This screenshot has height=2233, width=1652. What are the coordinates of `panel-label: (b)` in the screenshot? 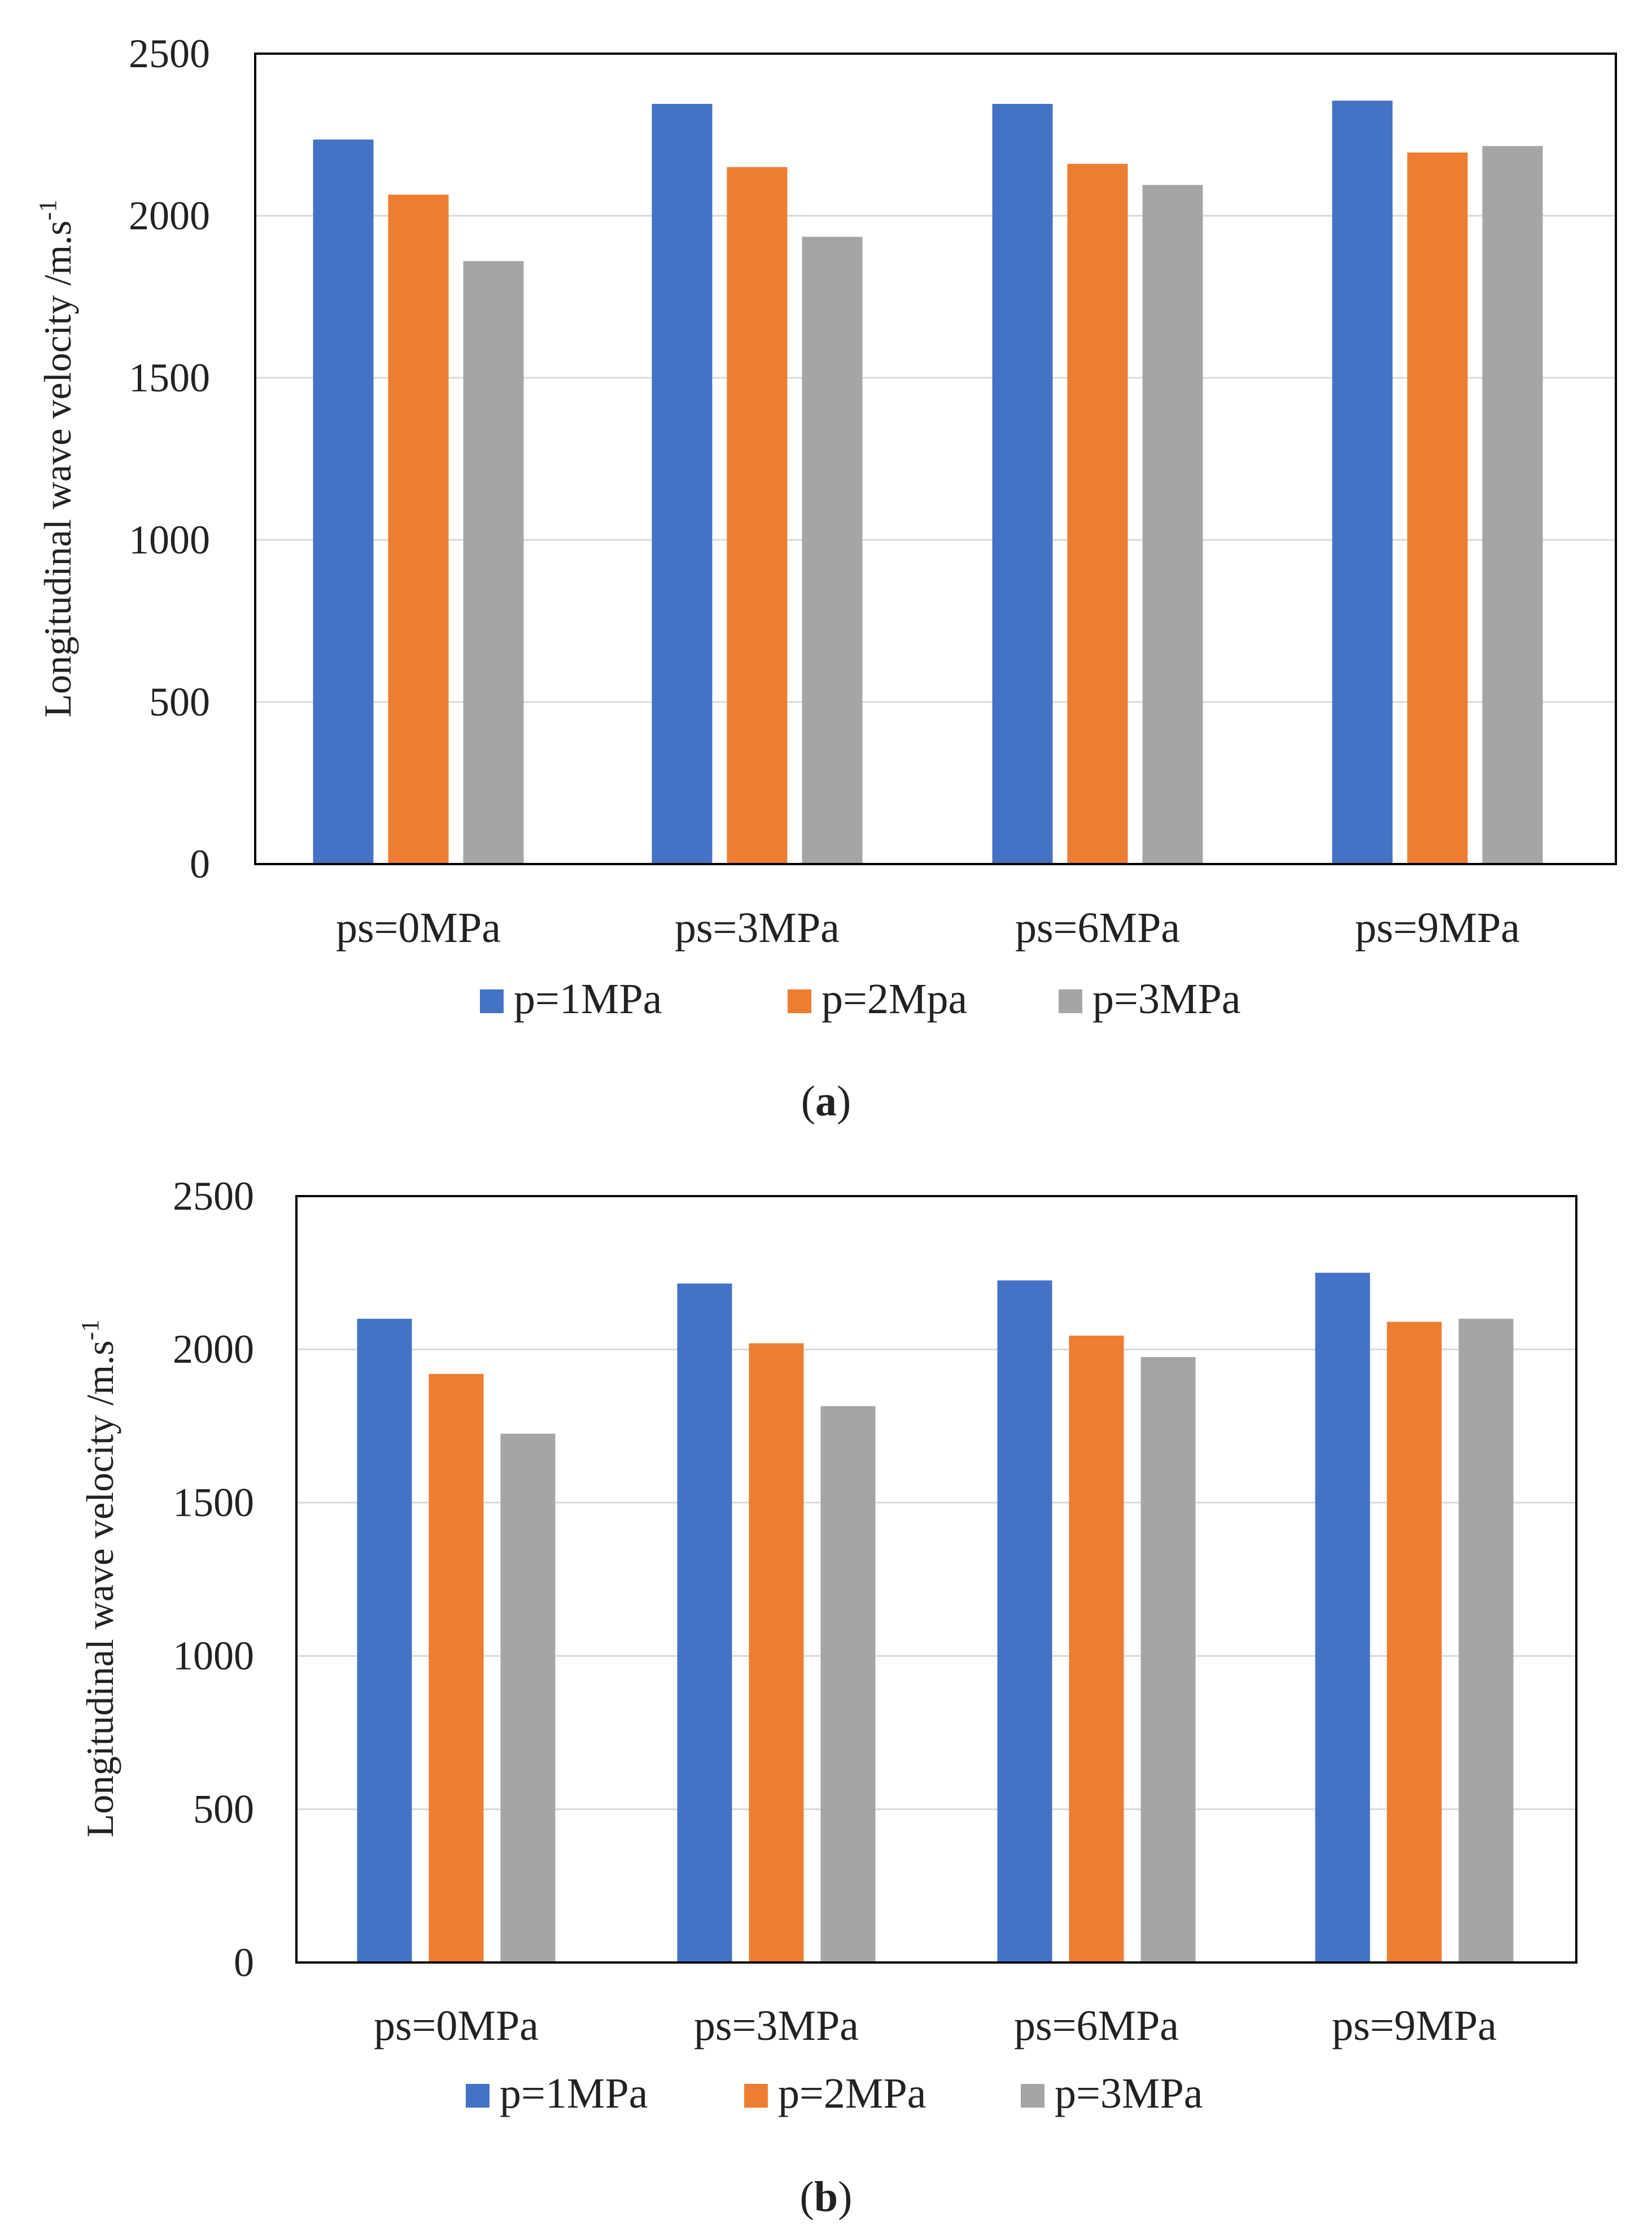 It's located at (826, 2197).